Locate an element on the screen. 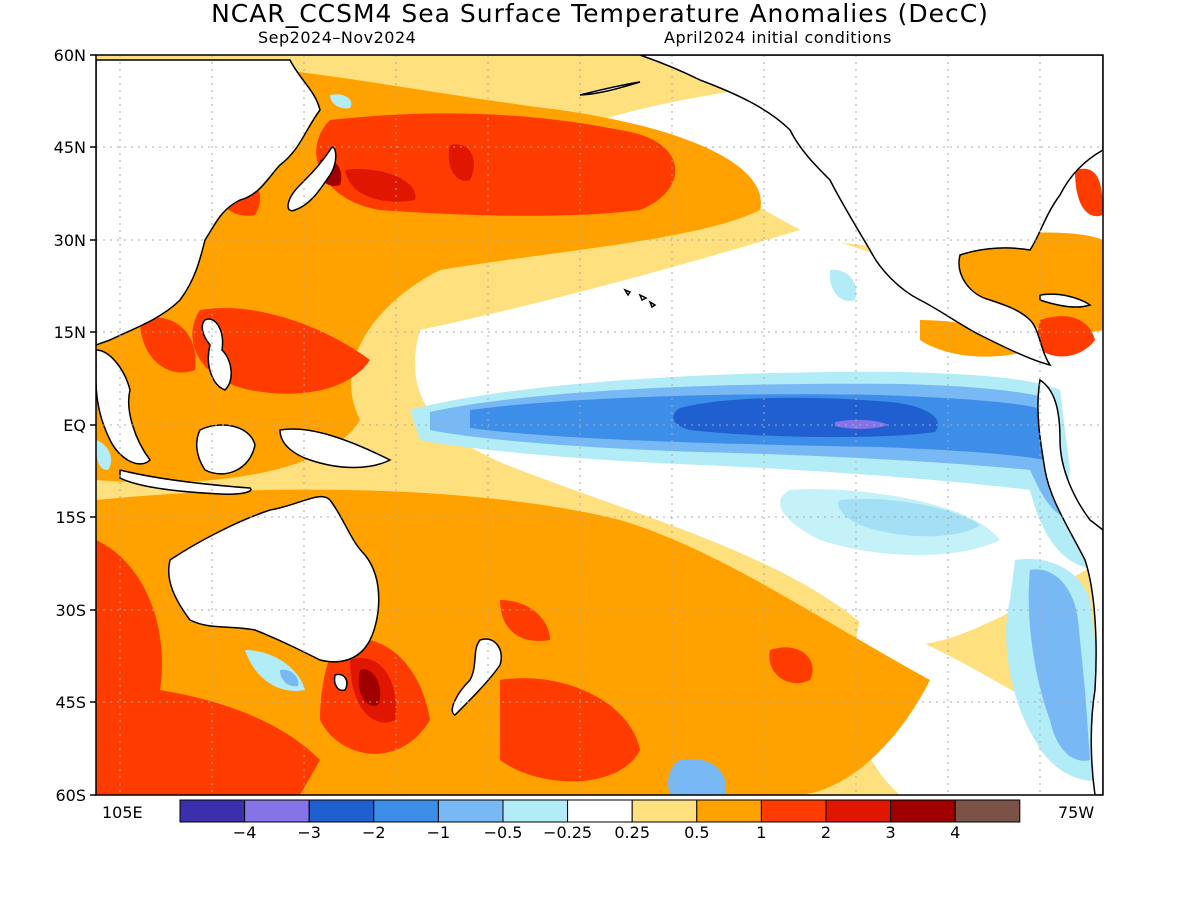 This screenshot has height=900, width=1200. colorbar-tick-label: 2 is located at coordinates (826, 832).